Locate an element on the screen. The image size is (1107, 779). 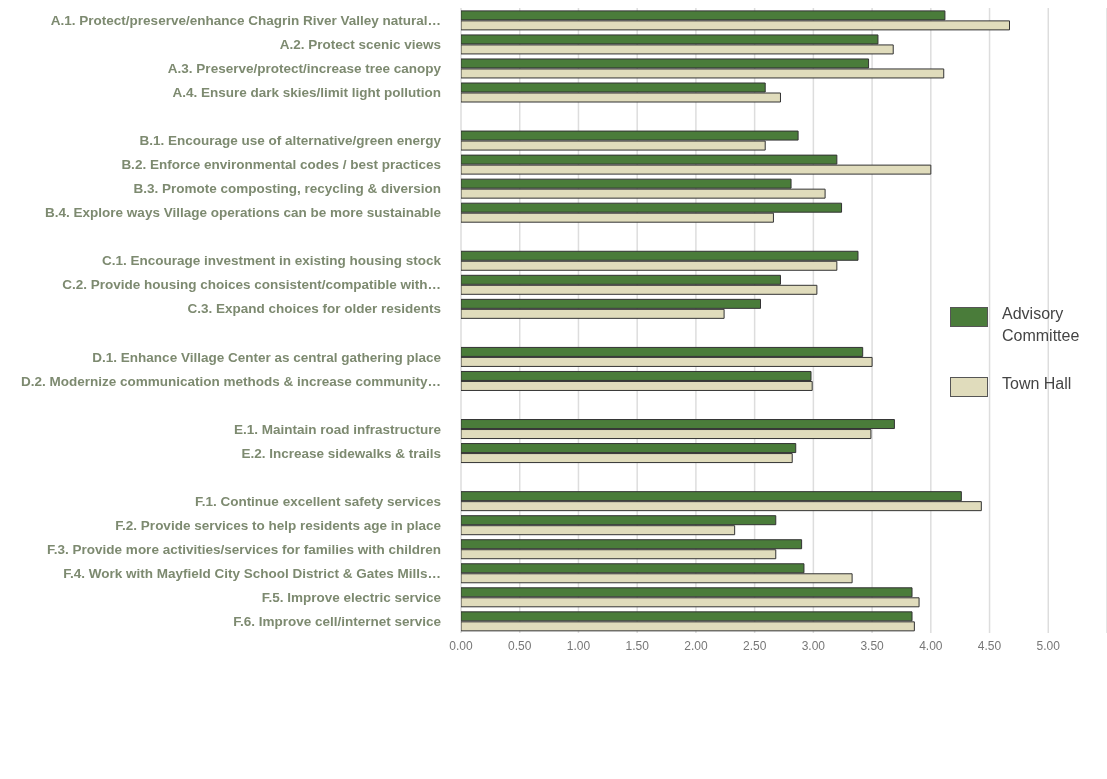
x-tick-label: 5.00 is located at coordinates (1048, 645).